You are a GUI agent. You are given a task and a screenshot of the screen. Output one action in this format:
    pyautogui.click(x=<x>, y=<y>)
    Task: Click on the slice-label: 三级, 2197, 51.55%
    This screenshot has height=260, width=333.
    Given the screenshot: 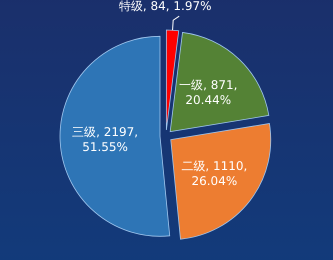 What is the action you would take?
    pyautogui.click(x=105, y=139)
    